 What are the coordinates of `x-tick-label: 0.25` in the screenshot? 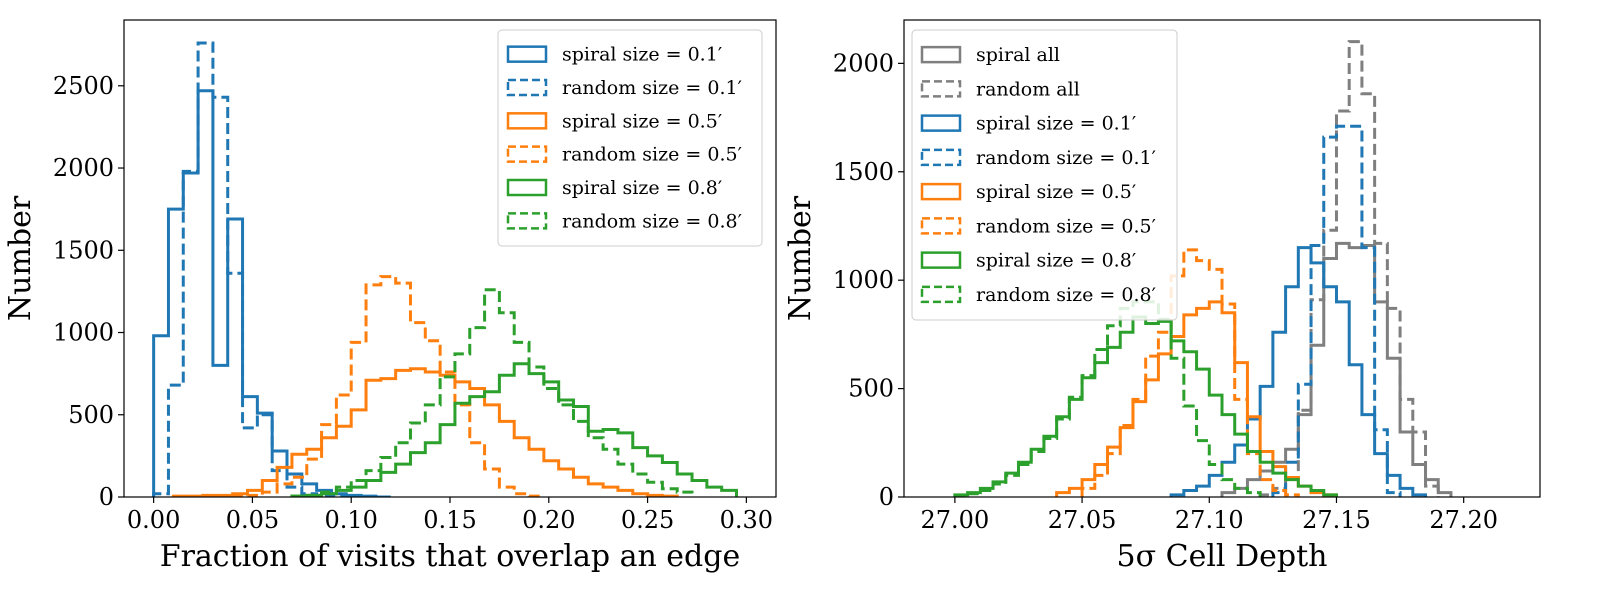 It's located at (647, 520).